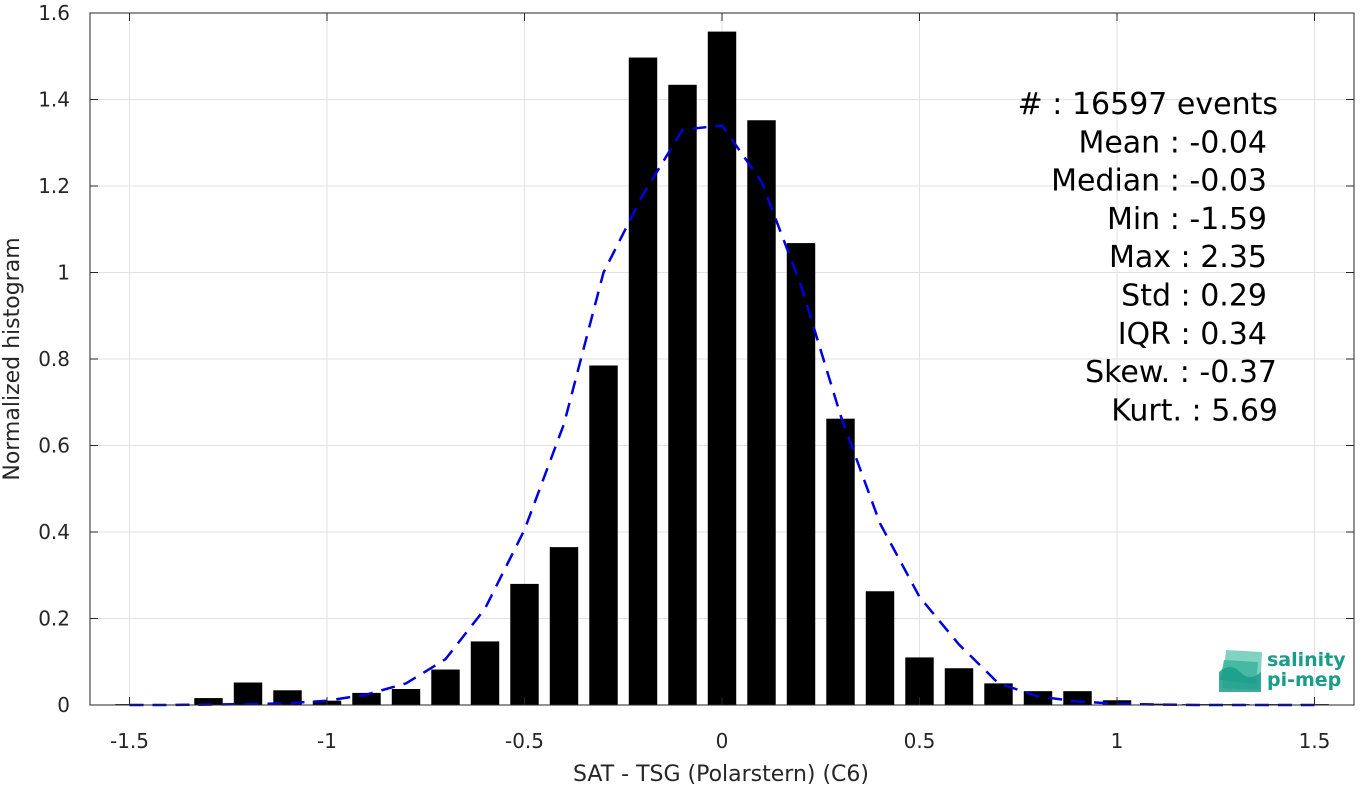  Describe the element at coordinates (54, 619) in the screenshot. I see `y-tick-label: 0.2` at that location.